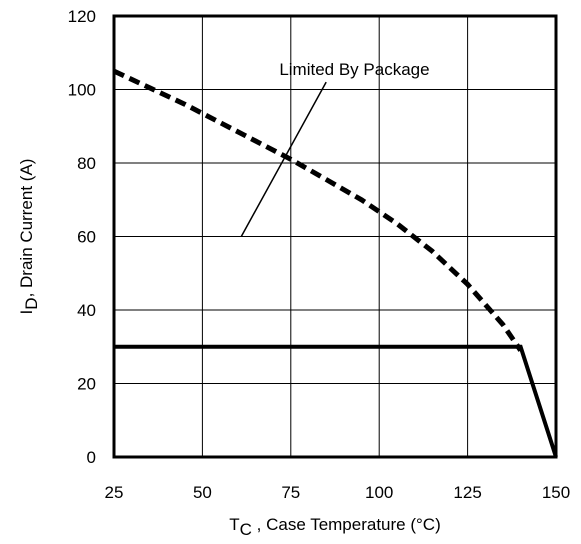 This screenshot has height=544, width=581. I want to click on x-tick-label: 125, so click(467, 492).